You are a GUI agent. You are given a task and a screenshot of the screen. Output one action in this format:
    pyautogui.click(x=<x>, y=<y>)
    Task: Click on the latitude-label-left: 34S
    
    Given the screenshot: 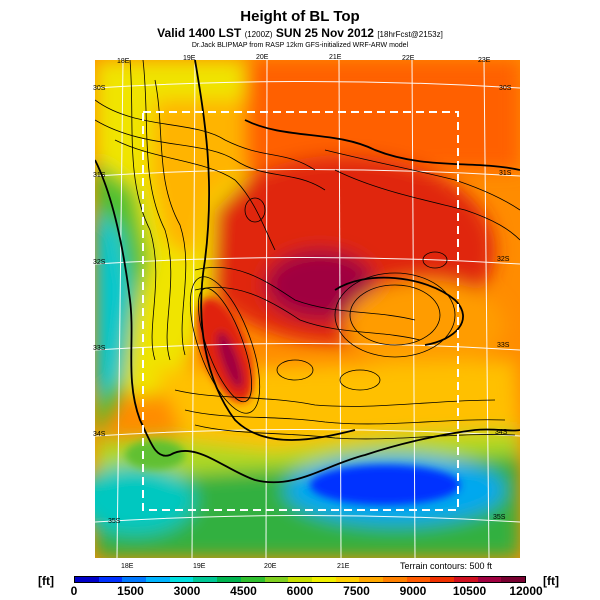 What is the action you would take?
    pyautogui.click(x=99, y=434)
    